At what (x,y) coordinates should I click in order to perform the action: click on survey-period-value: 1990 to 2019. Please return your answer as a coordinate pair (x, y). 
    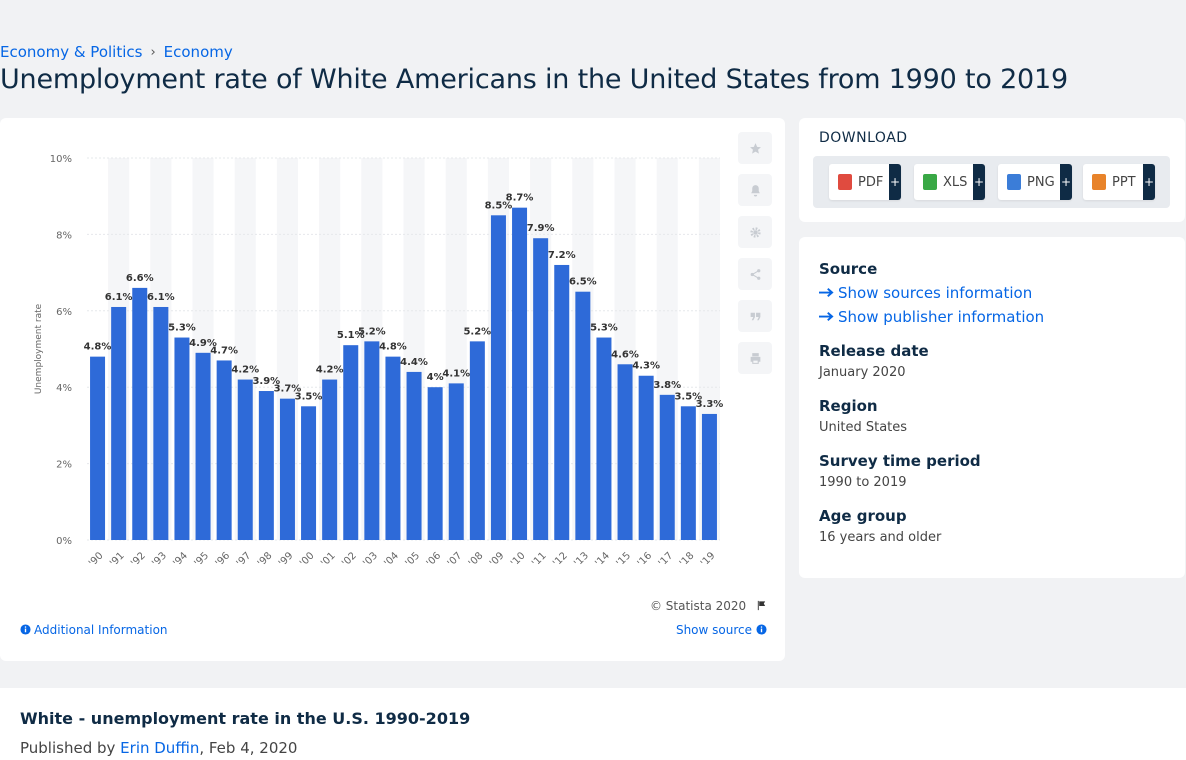
    Looking at the image, I should click on (863, 482).